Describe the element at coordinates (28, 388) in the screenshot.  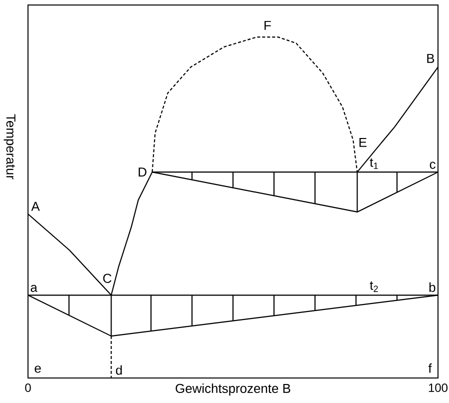
I see `x-tick-label: 0` at that location.